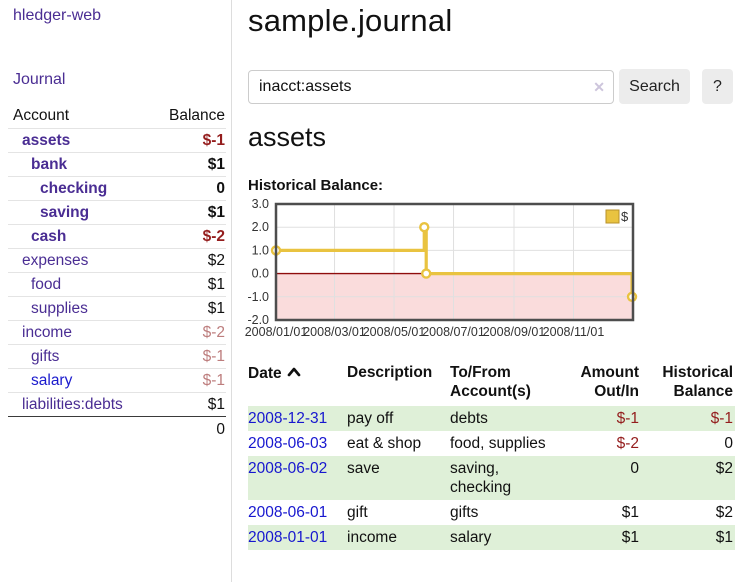 The image size is (742, 582). Describe the element at coordinates (634, 468) in the screenshot. I see `transaction-amount: 0` at that location.